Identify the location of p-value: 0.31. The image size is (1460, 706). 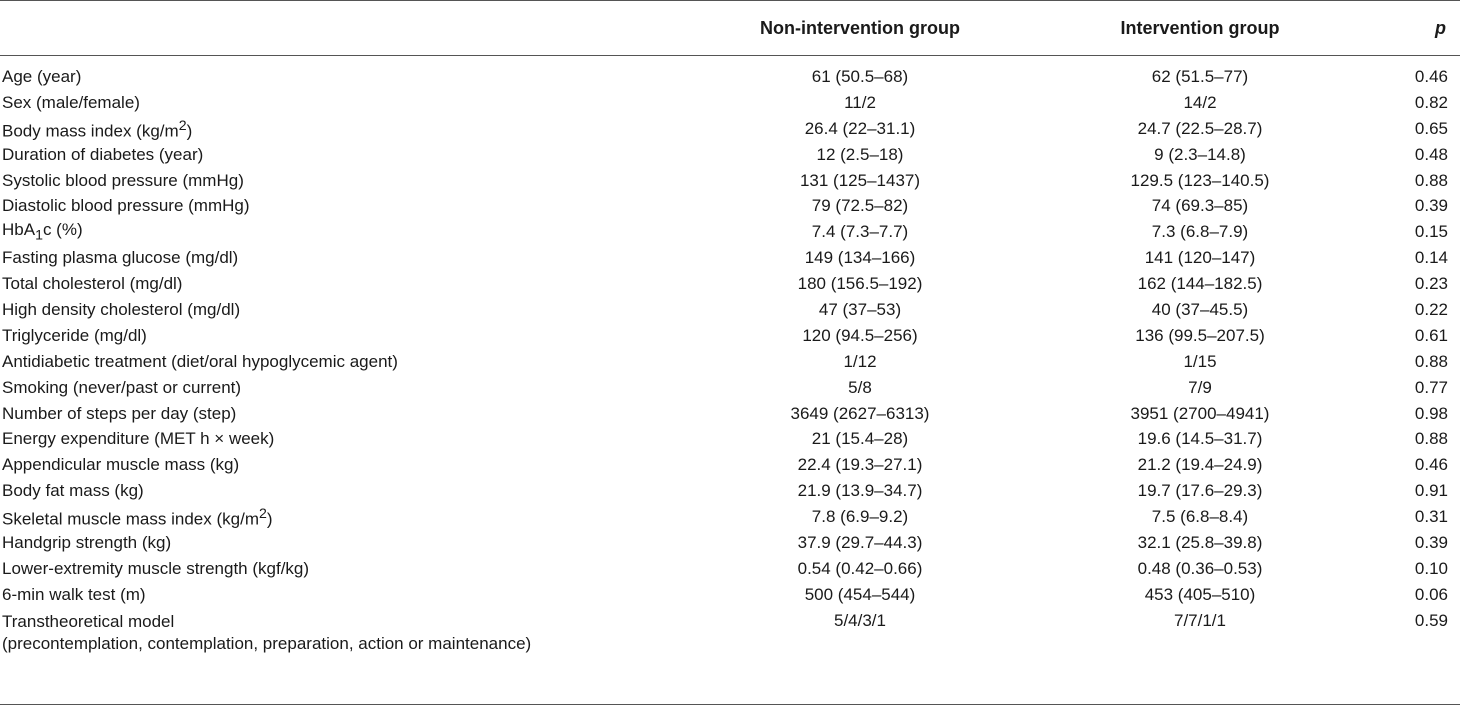
(1431, 517).